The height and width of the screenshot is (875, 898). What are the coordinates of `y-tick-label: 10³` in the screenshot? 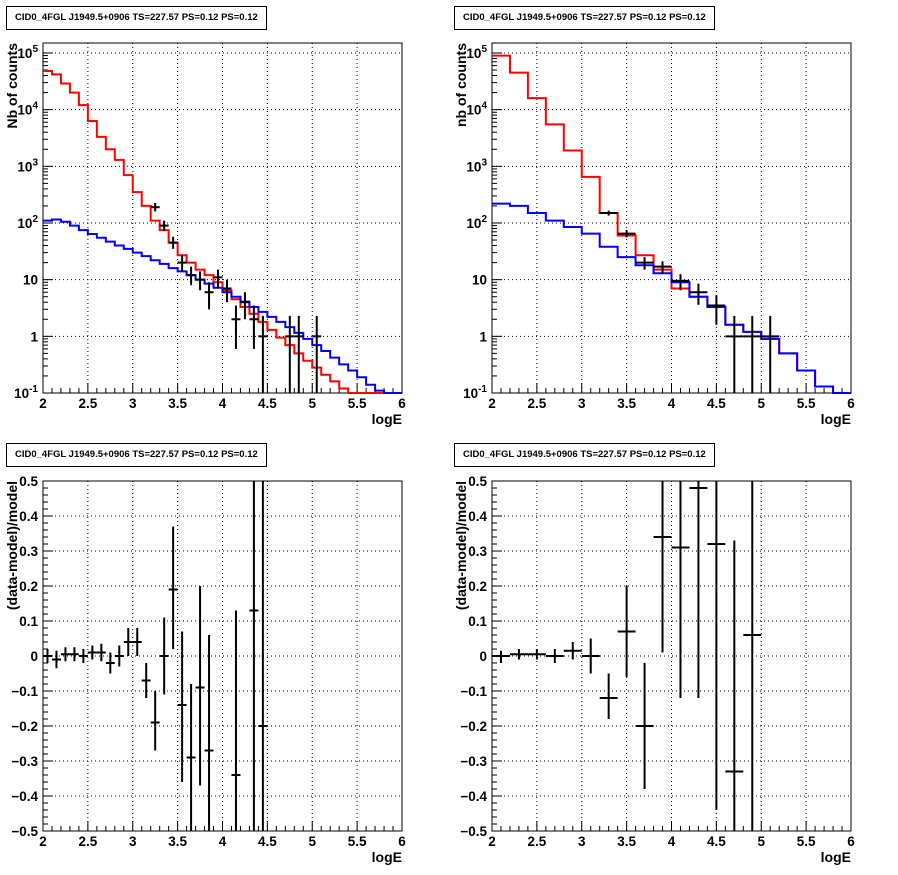 It's located at (476, 165).